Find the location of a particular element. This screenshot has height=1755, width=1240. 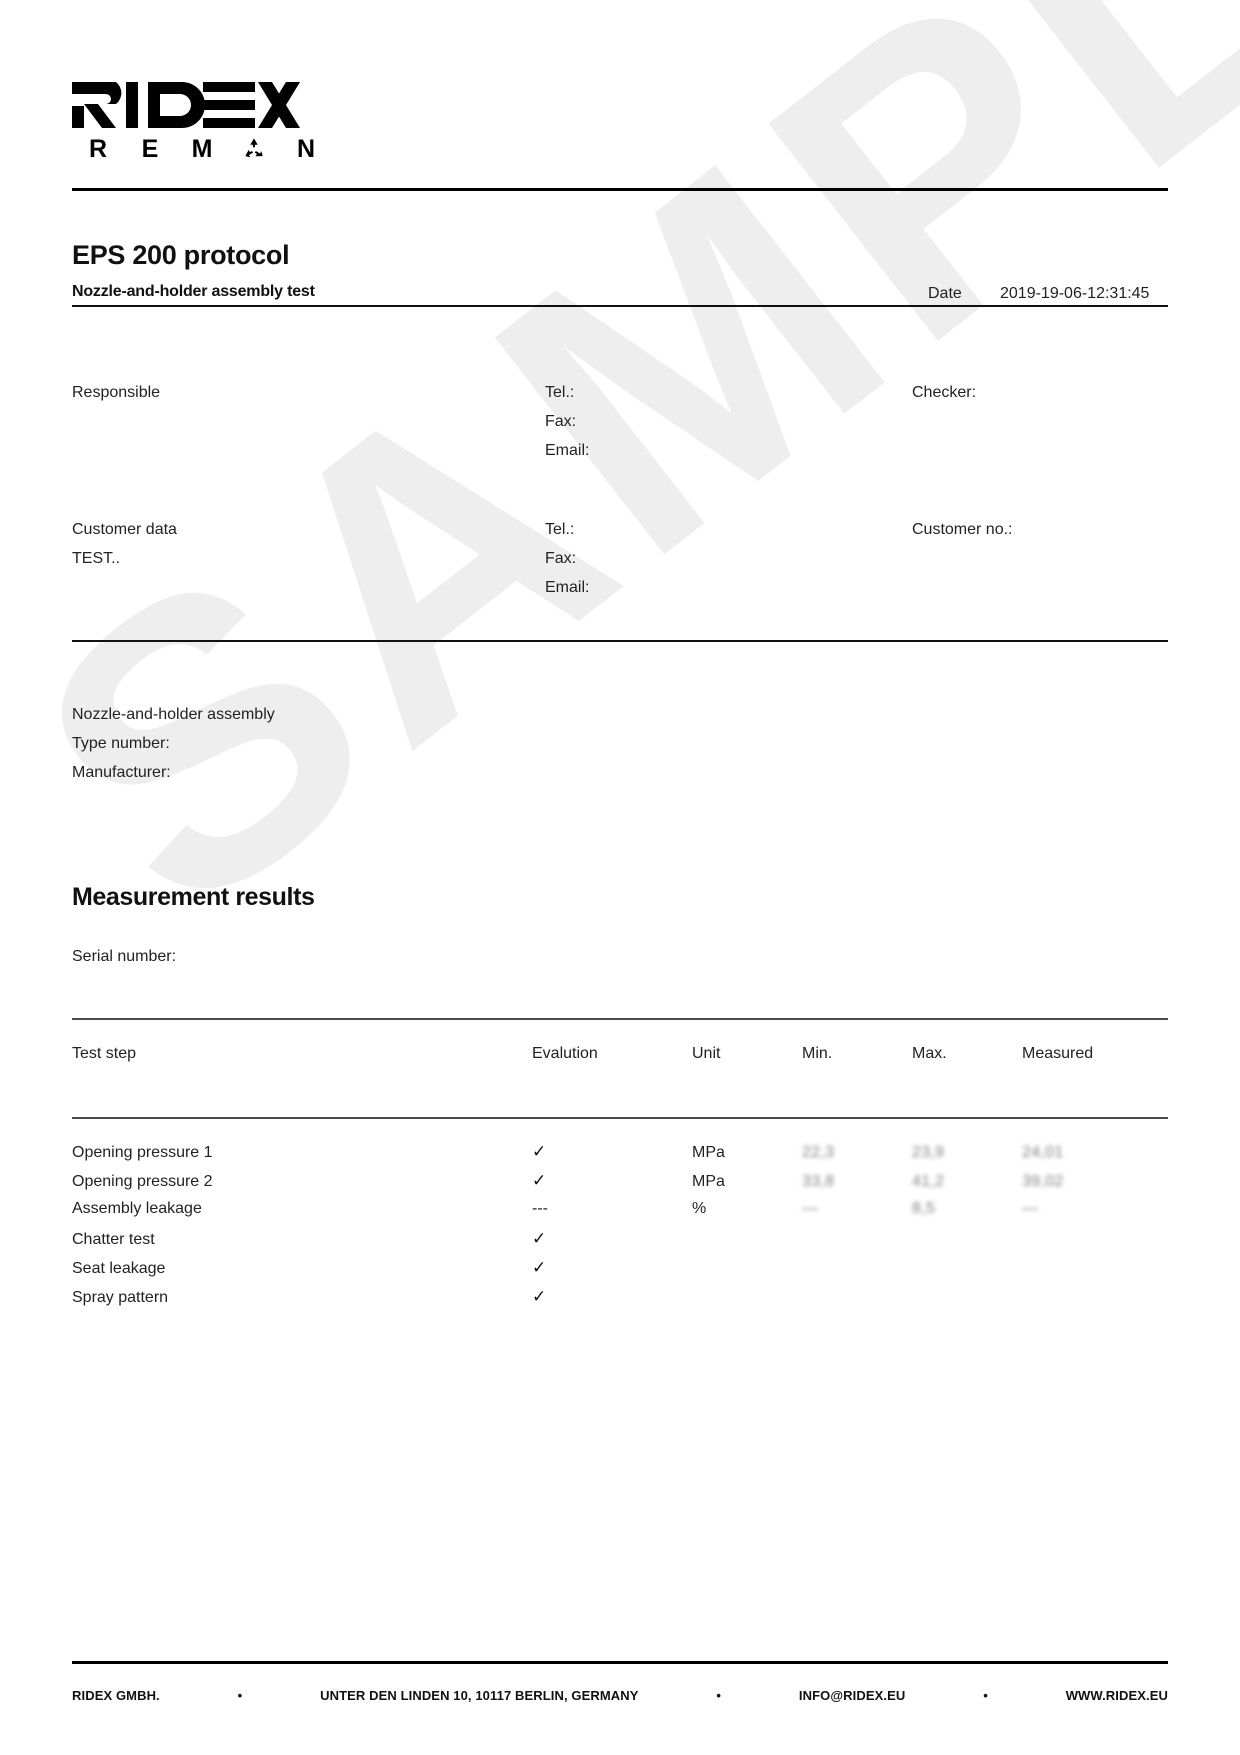

remon-submark: R E M N is located at coordinates (202, 148).